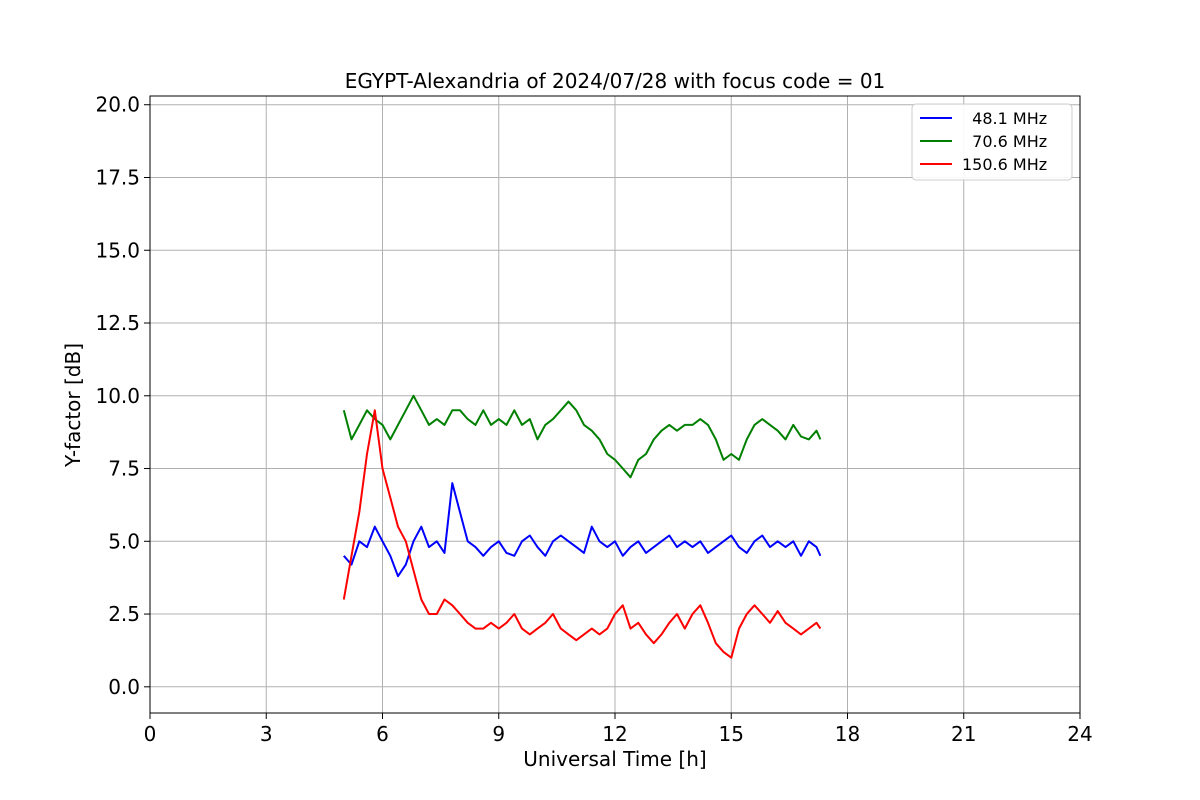 The height and width of the screenshot is (800, 1200). What do you see at coordinates (124, 687) in the screenshot?
I see `y-tick-label: 0.0` at bounding box center [124, 687].